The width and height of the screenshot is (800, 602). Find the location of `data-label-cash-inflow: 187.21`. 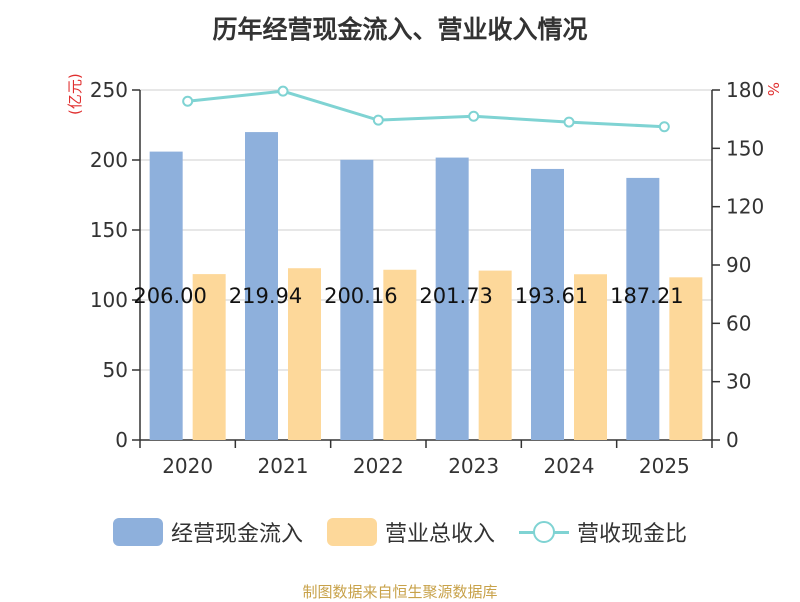

data-label-cash-inflow: 187.21 is located at coordinates (646, 296).